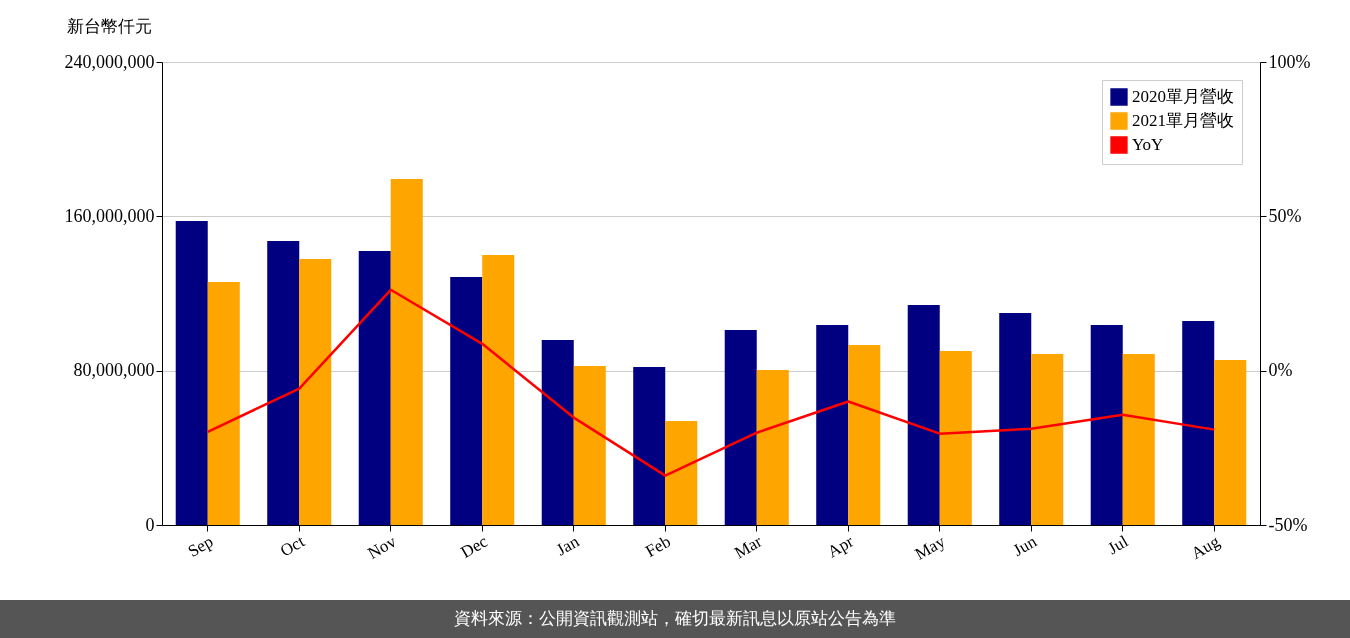  I want to click on x-tick-label: Nov, so click(382, 547).